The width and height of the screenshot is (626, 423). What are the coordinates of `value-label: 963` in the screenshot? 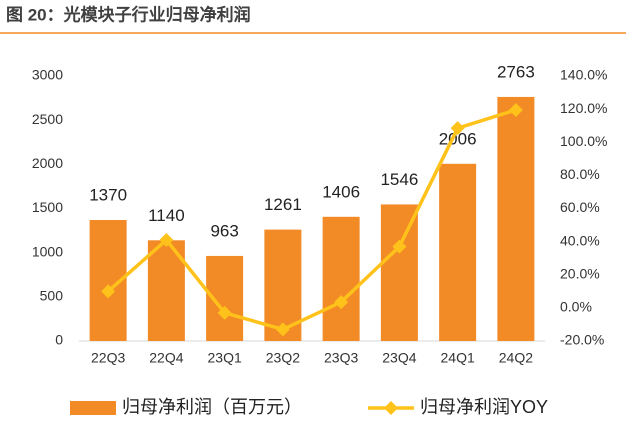 It's located at (224, 230).